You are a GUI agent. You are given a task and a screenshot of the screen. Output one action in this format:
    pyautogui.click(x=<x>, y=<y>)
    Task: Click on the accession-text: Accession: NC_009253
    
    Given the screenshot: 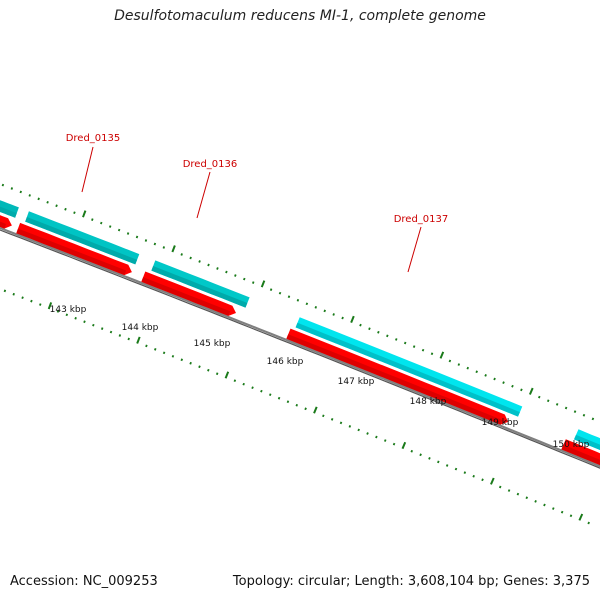 What is the action you would take?
    pyautogui.click(x=84, y=581)
    